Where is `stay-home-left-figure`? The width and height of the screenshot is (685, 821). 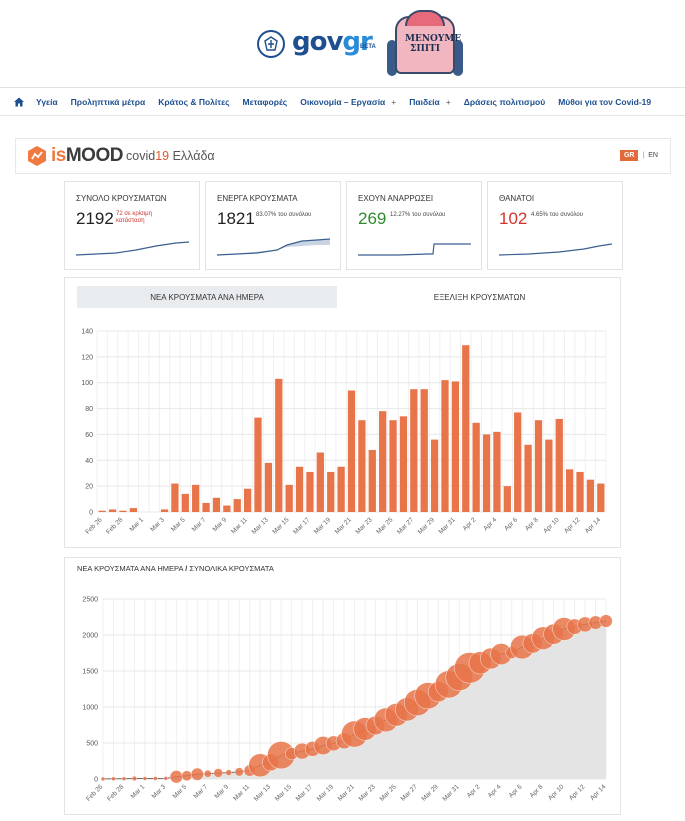
stay-home-left-figure is located at coordinates (392, 58).